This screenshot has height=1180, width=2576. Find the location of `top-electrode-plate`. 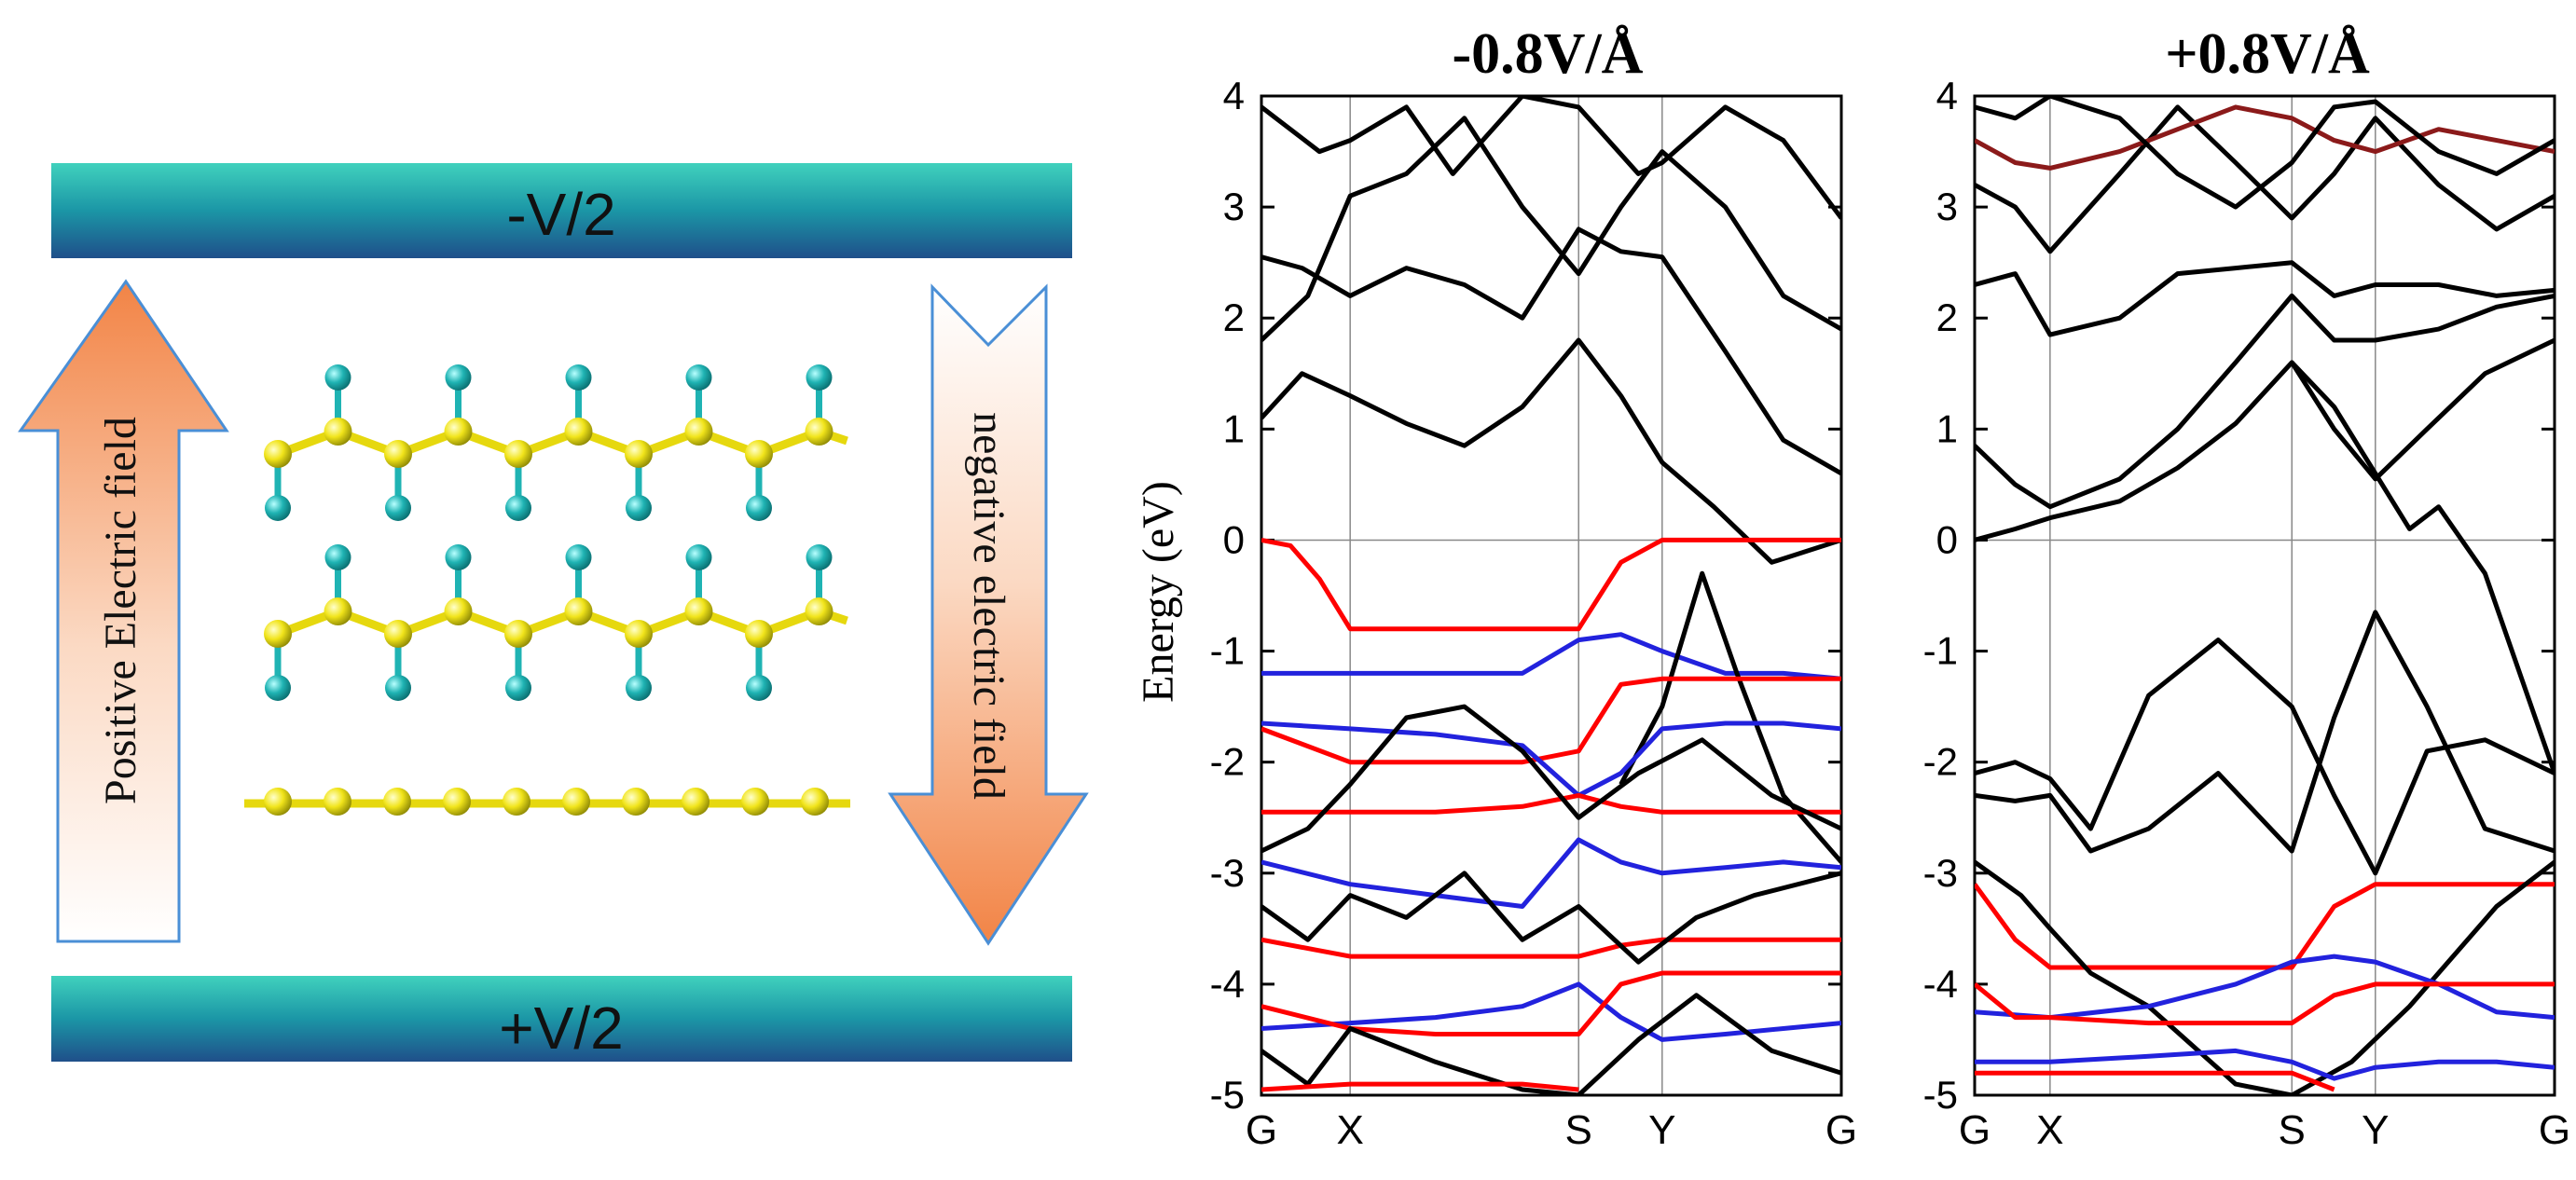

top-electrode-plate is located at coordinates (561, 211).